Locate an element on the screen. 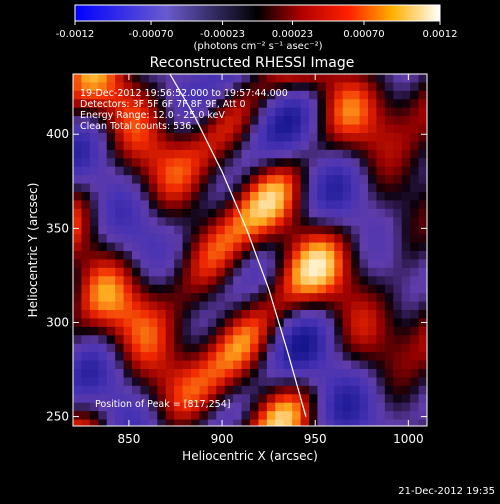 This screenshot has width=500, height=504. colorbar-tick-label: 0.0012 is located at coordinates (440, 34).